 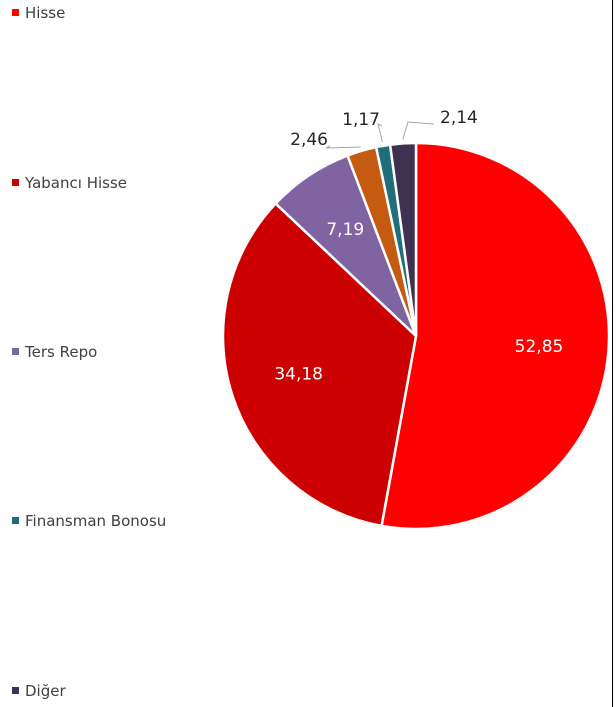 I want to click on legend-item-finansman-bonosu: Finansman Bonosu, so click(x=89, y=521).